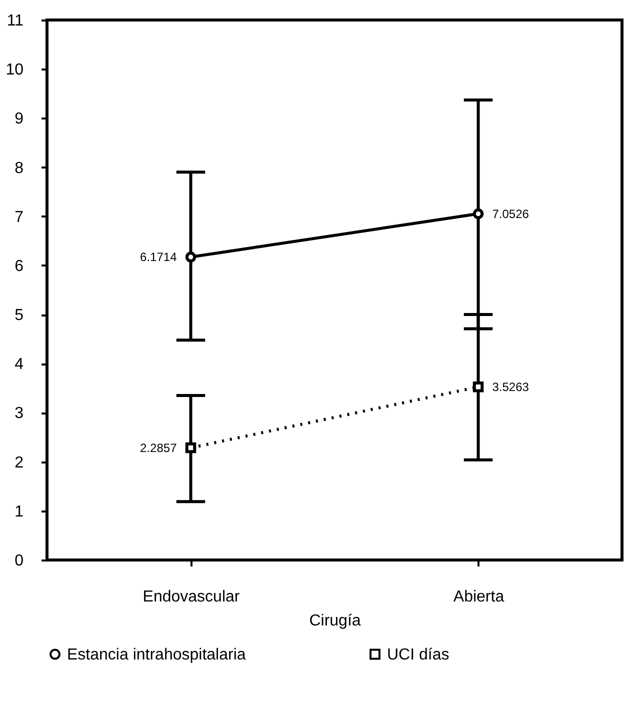 Image resolution: width=636 pixels, height=709 pixels. I want to click on y-tick-label: 7, so click(19, 217).